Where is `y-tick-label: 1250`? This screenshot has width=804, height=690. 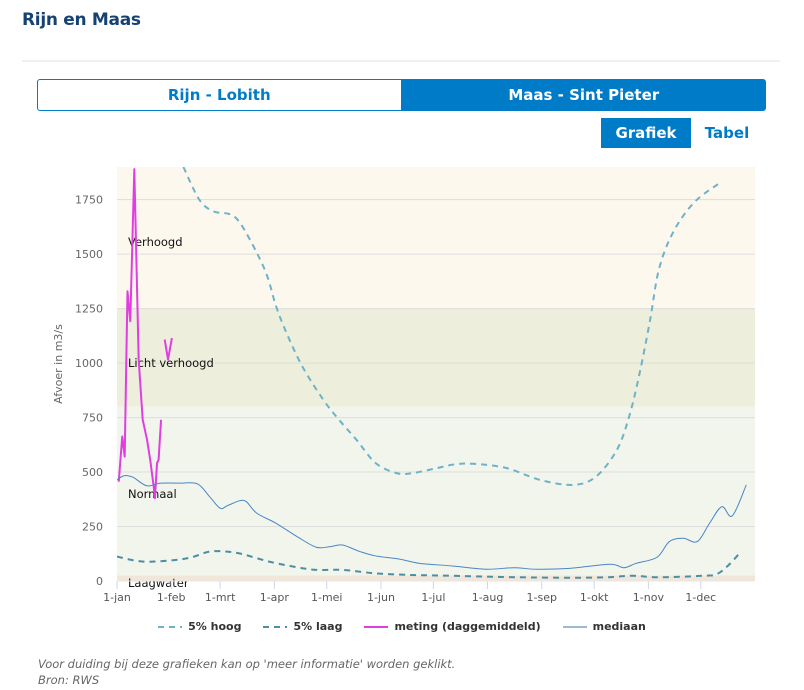
y-tick-label: 1250 is located at coordinates (89, 309).